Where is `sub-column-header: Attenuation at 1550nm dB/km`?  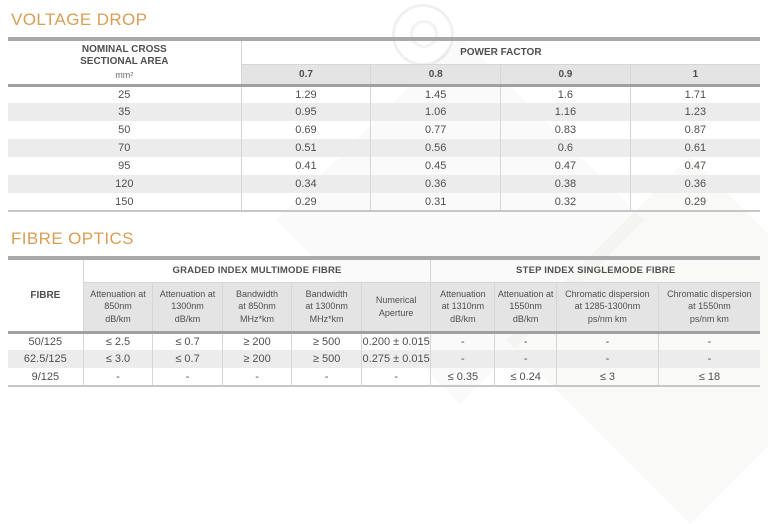
sub-column-header: Attenuation at 1550nm dB/km is located at coordinates (525, 307).